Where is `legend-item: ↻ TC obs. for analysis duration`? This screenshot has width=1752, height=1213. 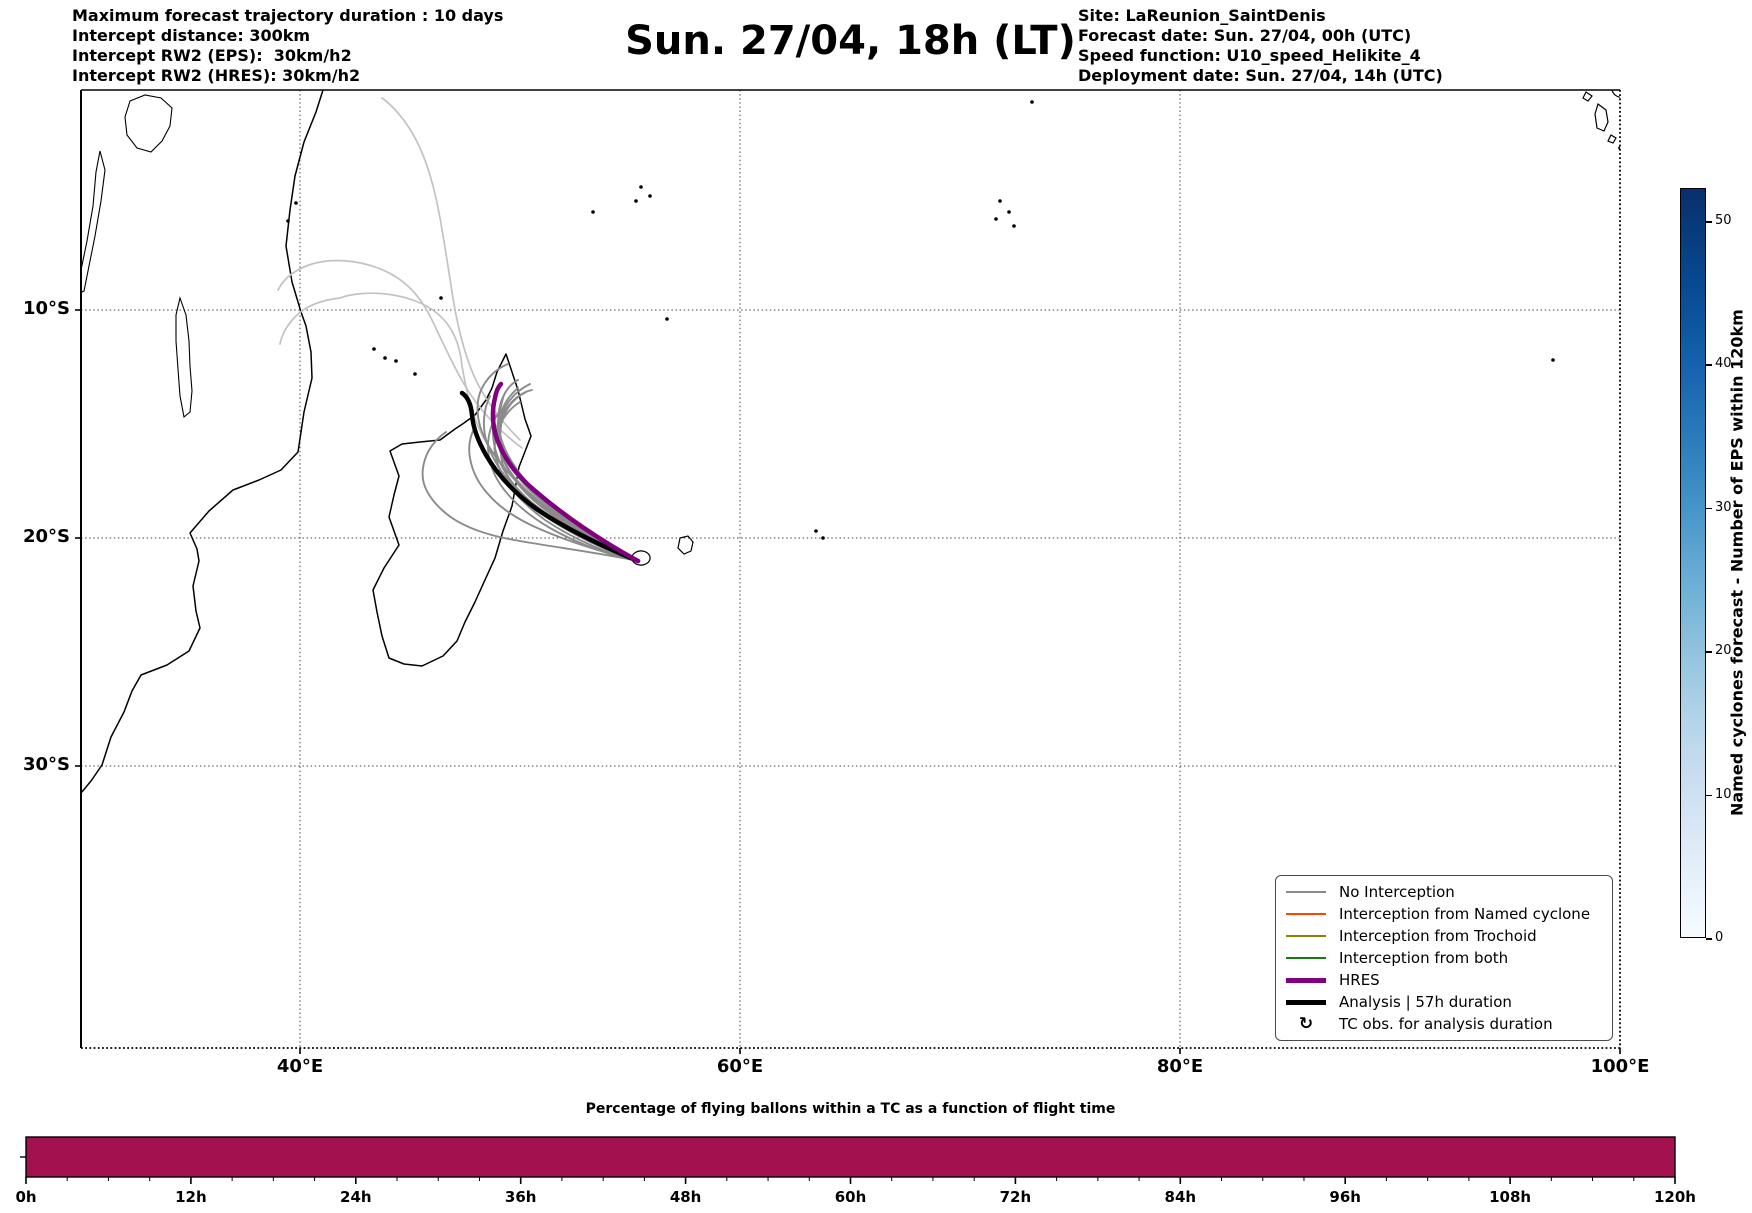
legend-item: ↻ TC obs. for analysis duration is located at coordinates (1444, 1024).